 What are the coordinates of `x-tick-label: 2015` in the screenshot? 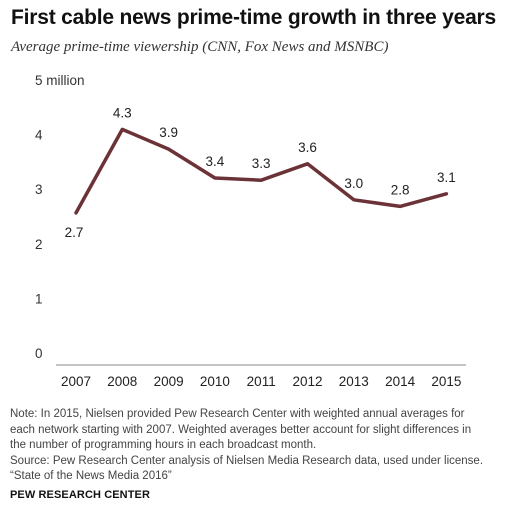 It's located at (446, 381).